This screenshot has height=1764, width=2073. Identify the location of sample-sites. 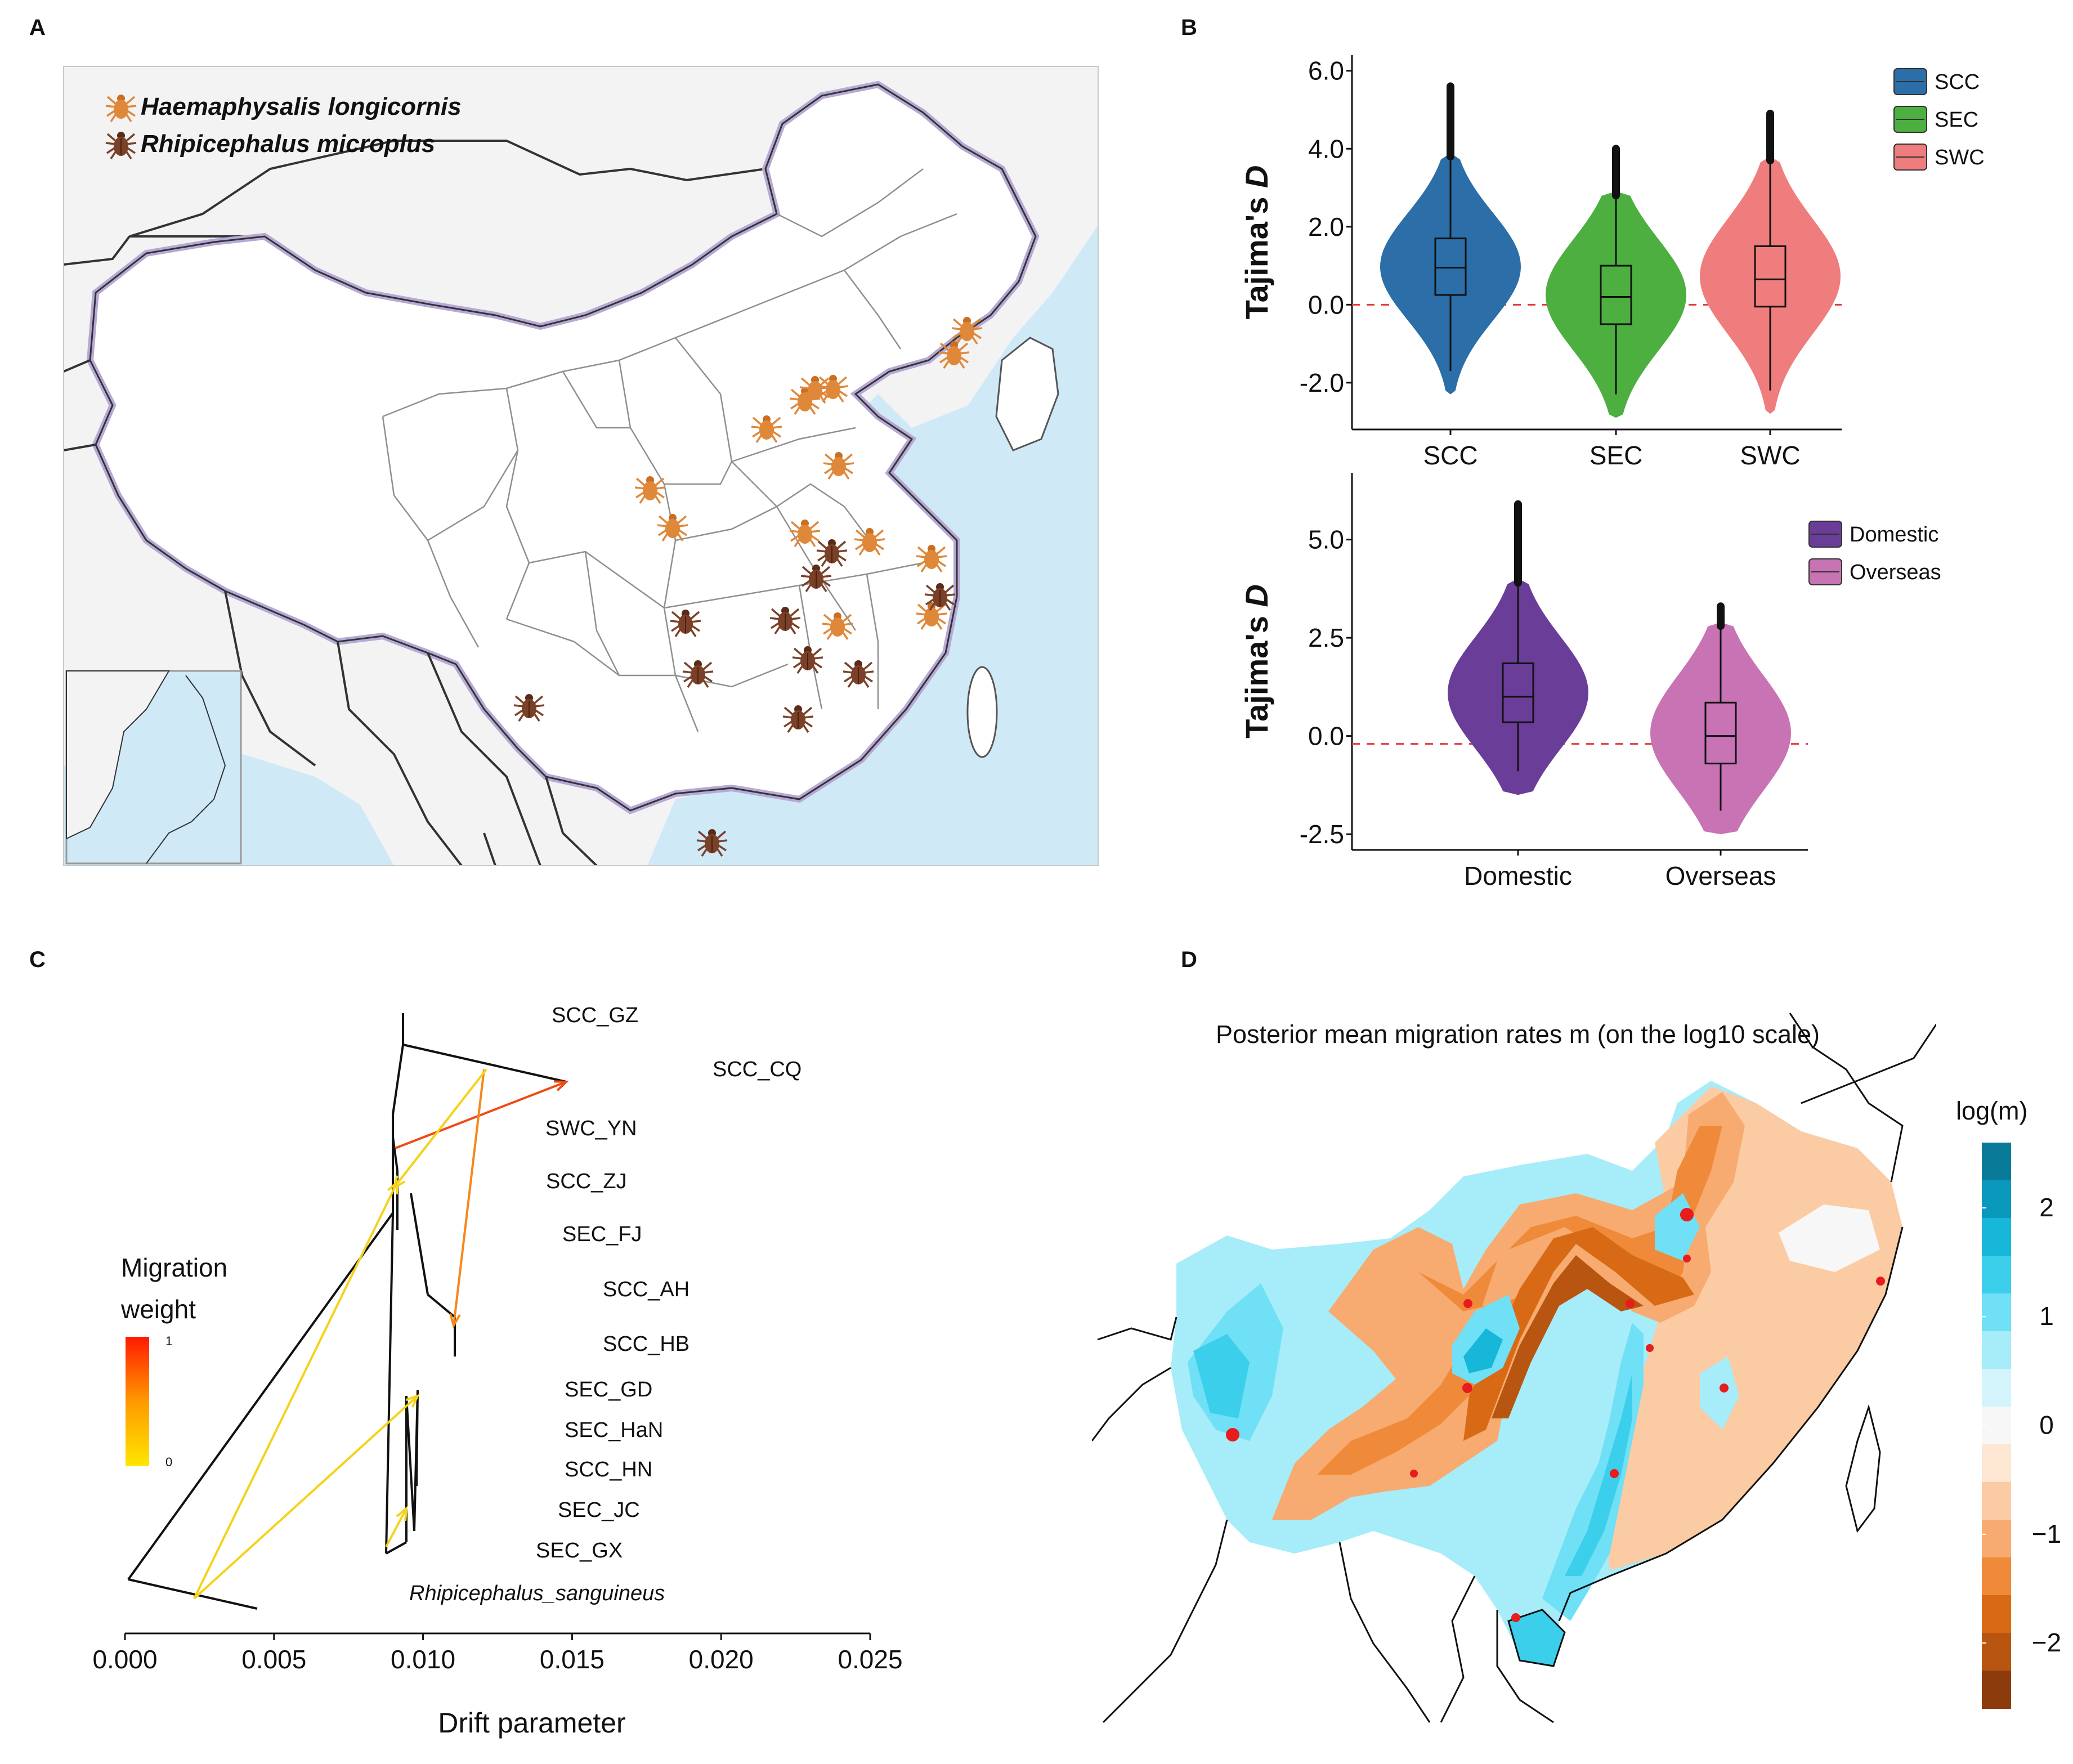
(1555, 1415).